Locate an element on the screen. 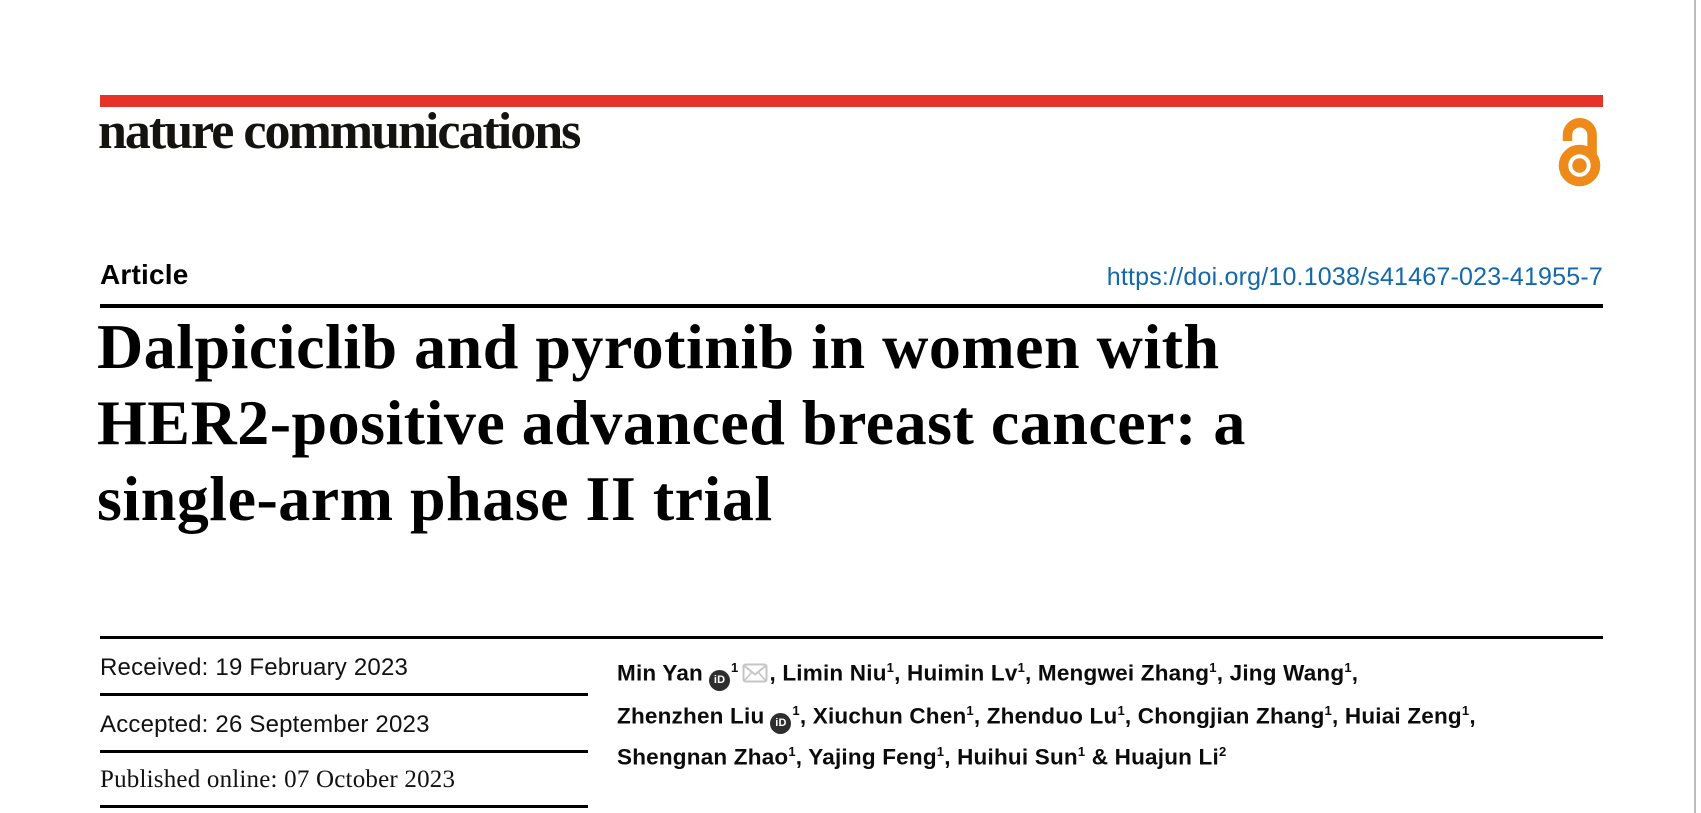 The height and width of the screenshot is (813, 1701). author-name: Huiai Zeng is located at coordinates (1403, 716).